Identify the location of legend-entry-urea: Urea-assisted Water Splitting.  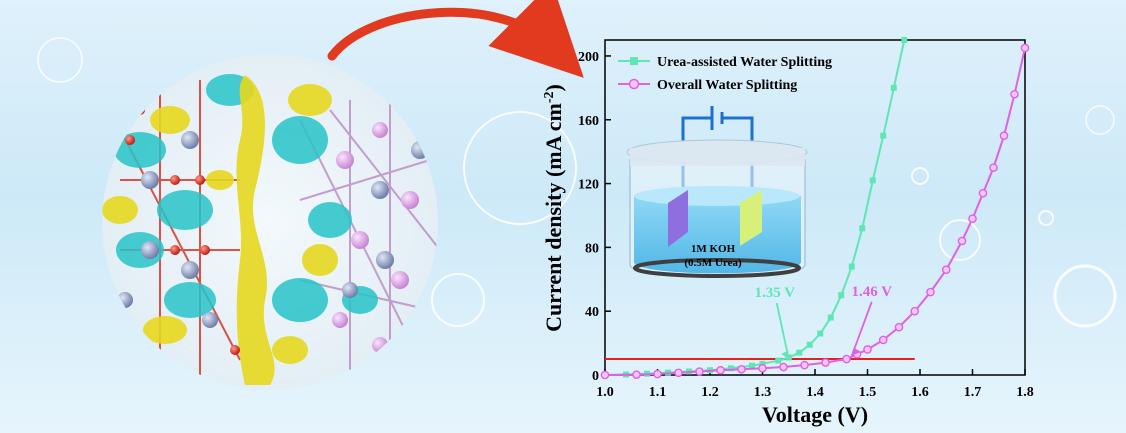
(725, 62).